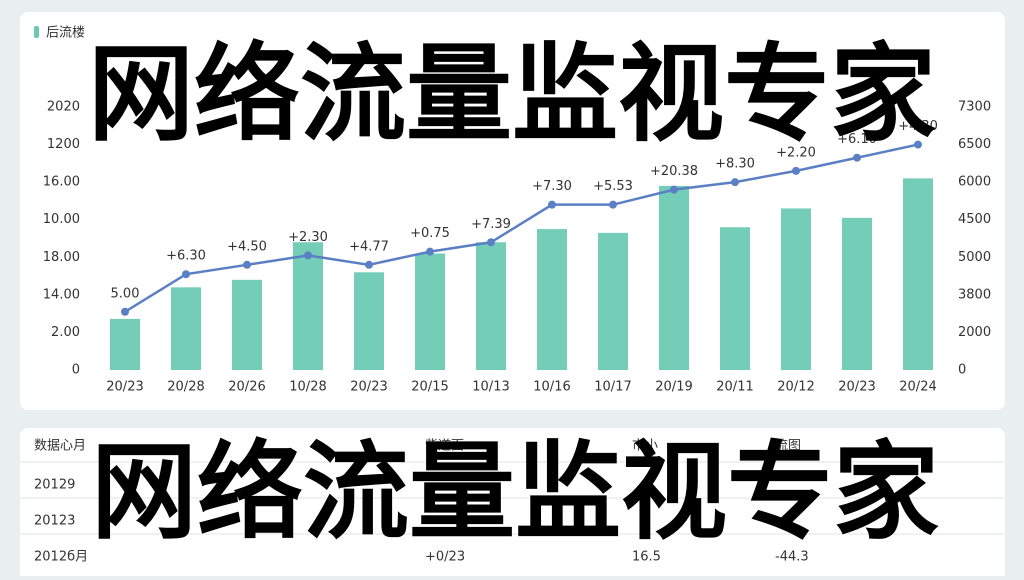  I want to click on x-tick-label: 10/28, so click(307, 387).